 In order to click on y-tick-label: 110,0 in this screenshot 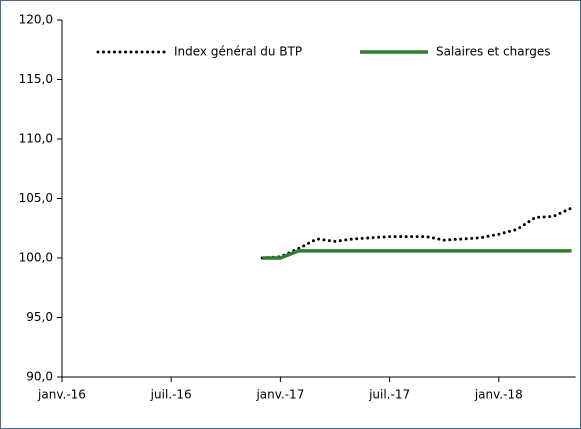, I will do `click(36, 139)`.